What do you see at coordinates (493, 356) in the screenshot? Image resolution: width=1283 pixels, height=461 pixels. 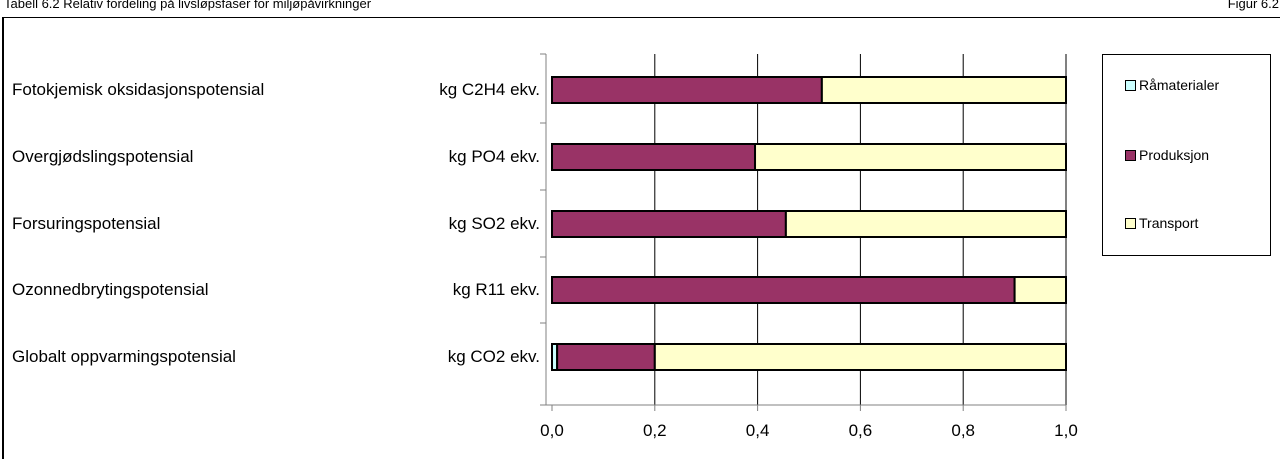 I see `unit-label: kg CO2 ekv.` at bounding box center [493, 356].